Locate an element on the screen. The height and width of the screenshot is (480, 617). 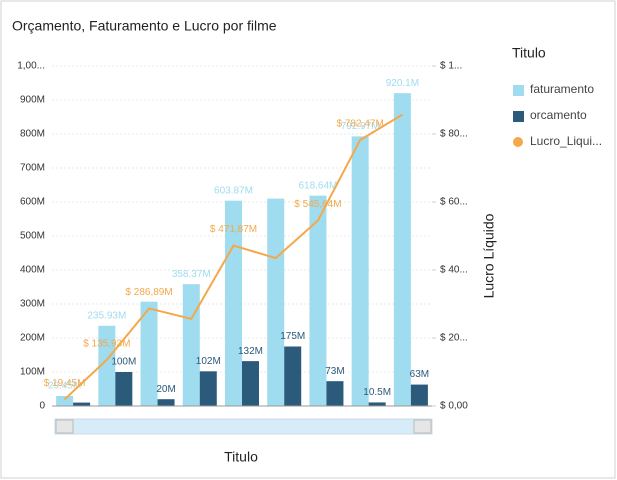
data-label: 102M is located at coordinates (208, 361).